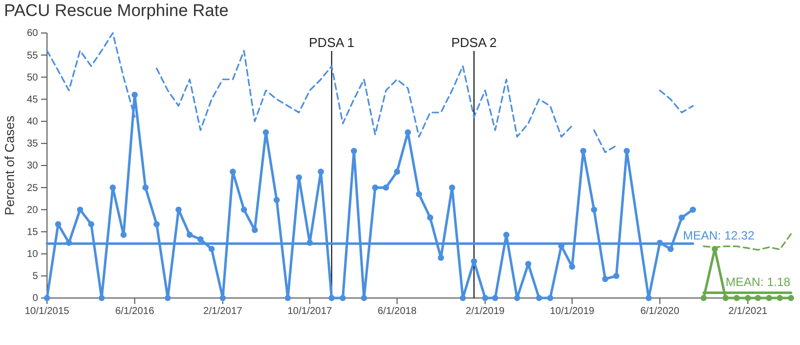 This screenshot has width=800, height=345. I want to click on y-tick-label: 20, so click(32, 210).